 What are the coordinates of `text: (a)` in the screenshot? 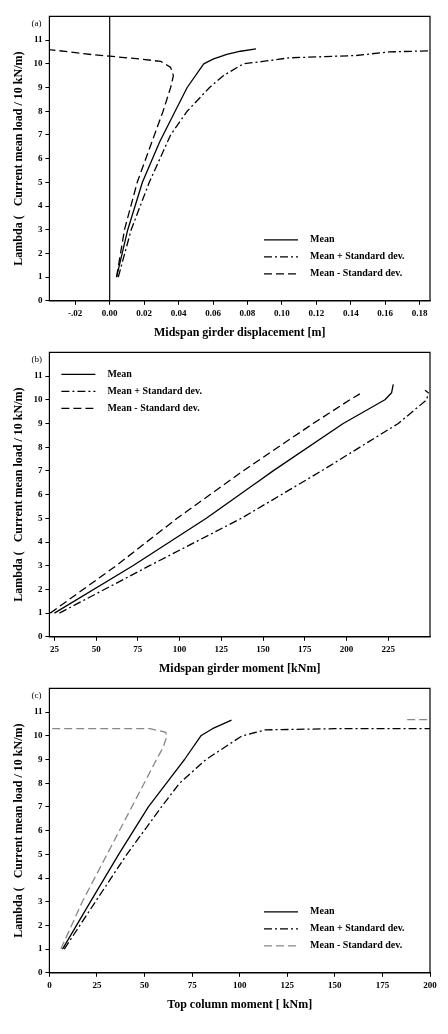 It's located at (36, 23).